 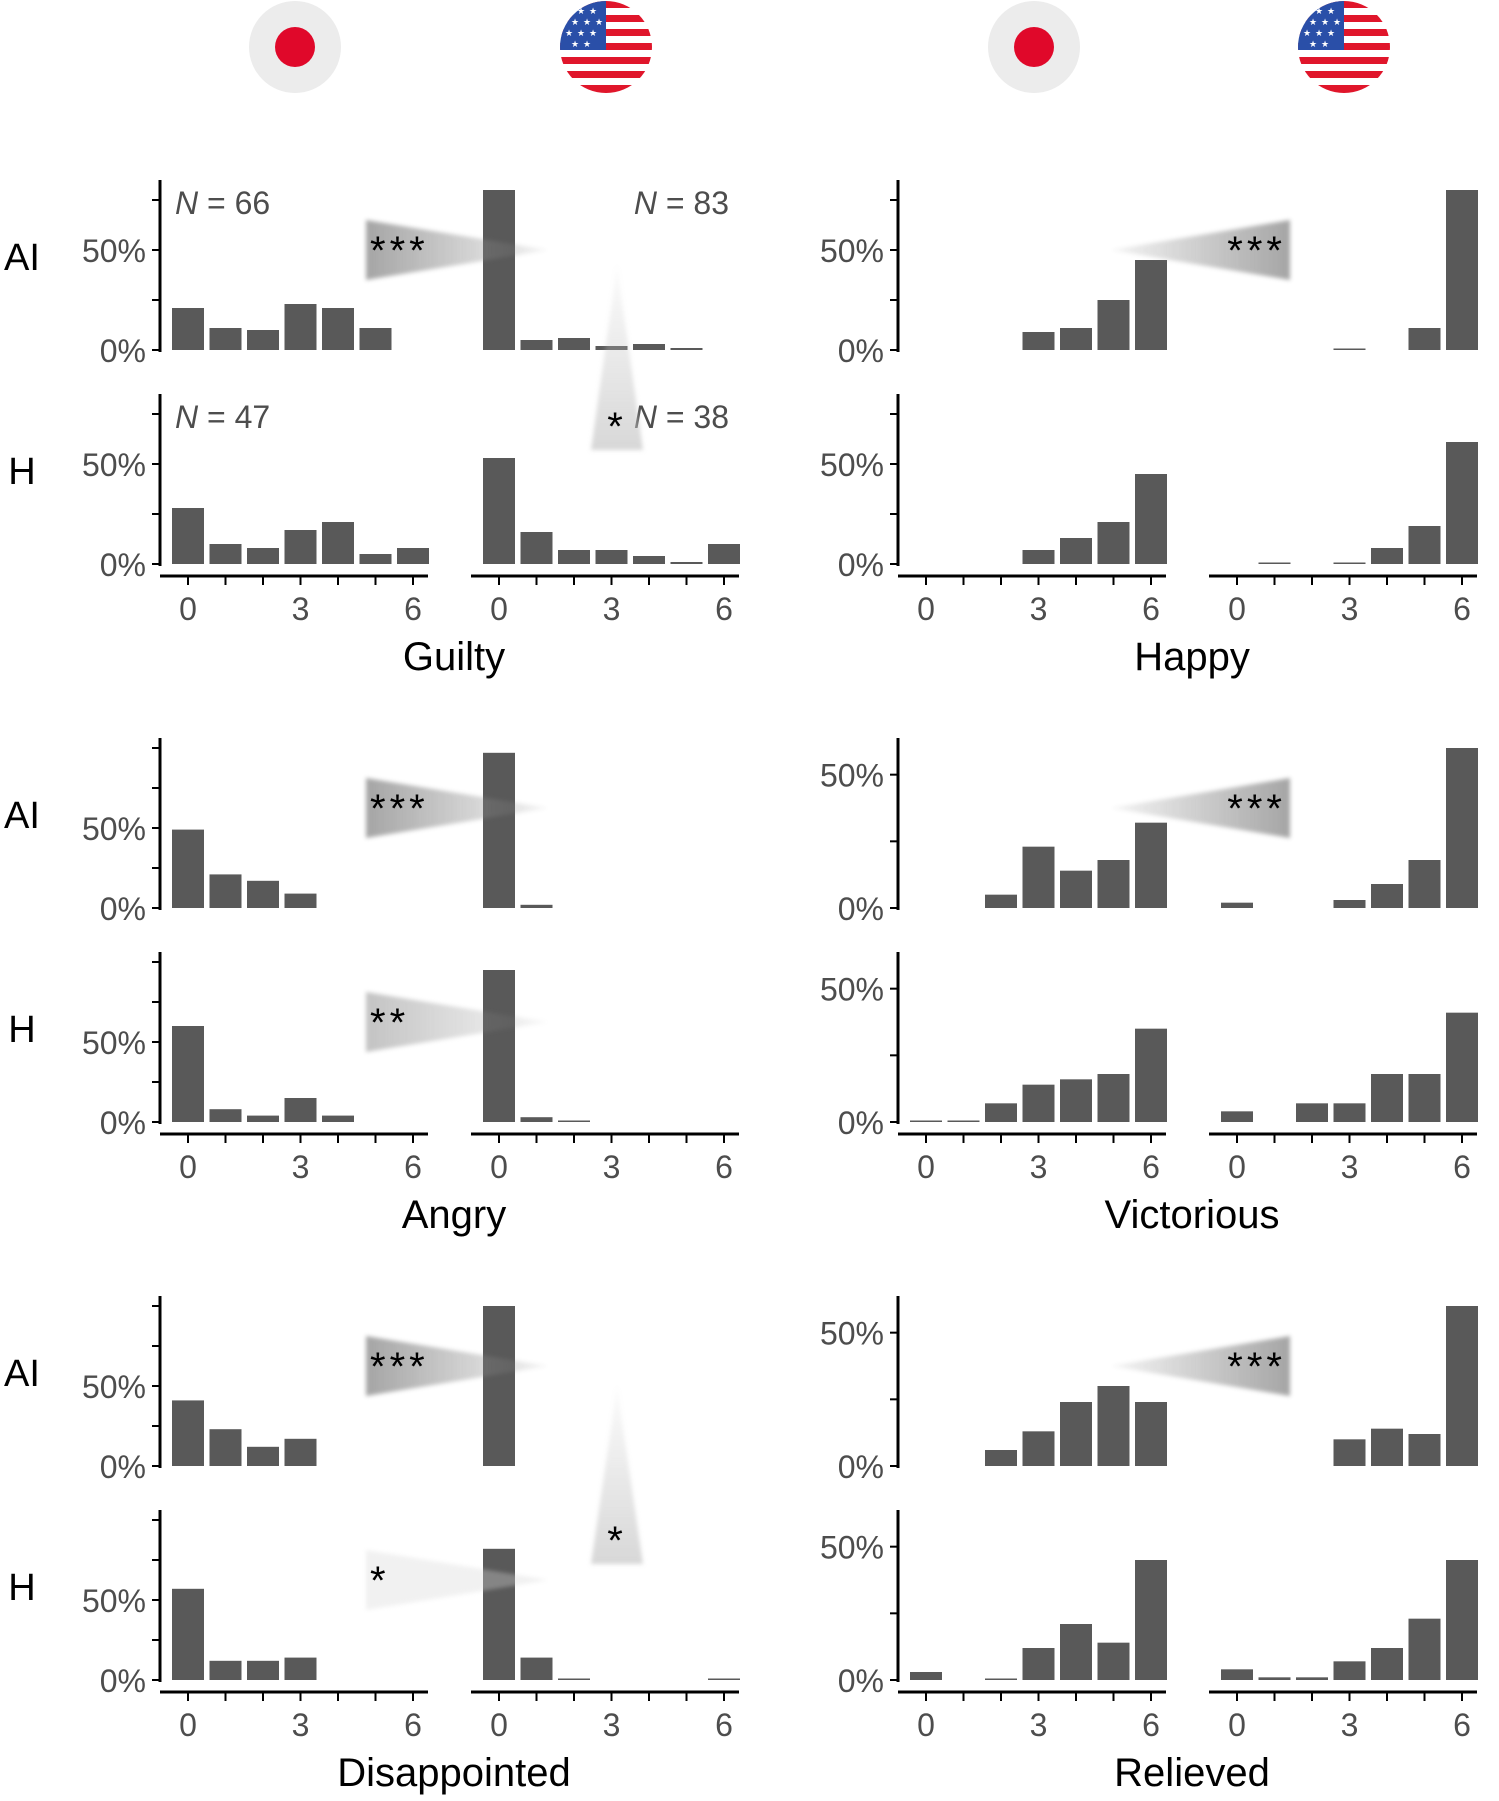 What do you see at coordinates (617, 1541) in the screenshot?
I see `significance-label: *` at bounding box center [617, 1541].